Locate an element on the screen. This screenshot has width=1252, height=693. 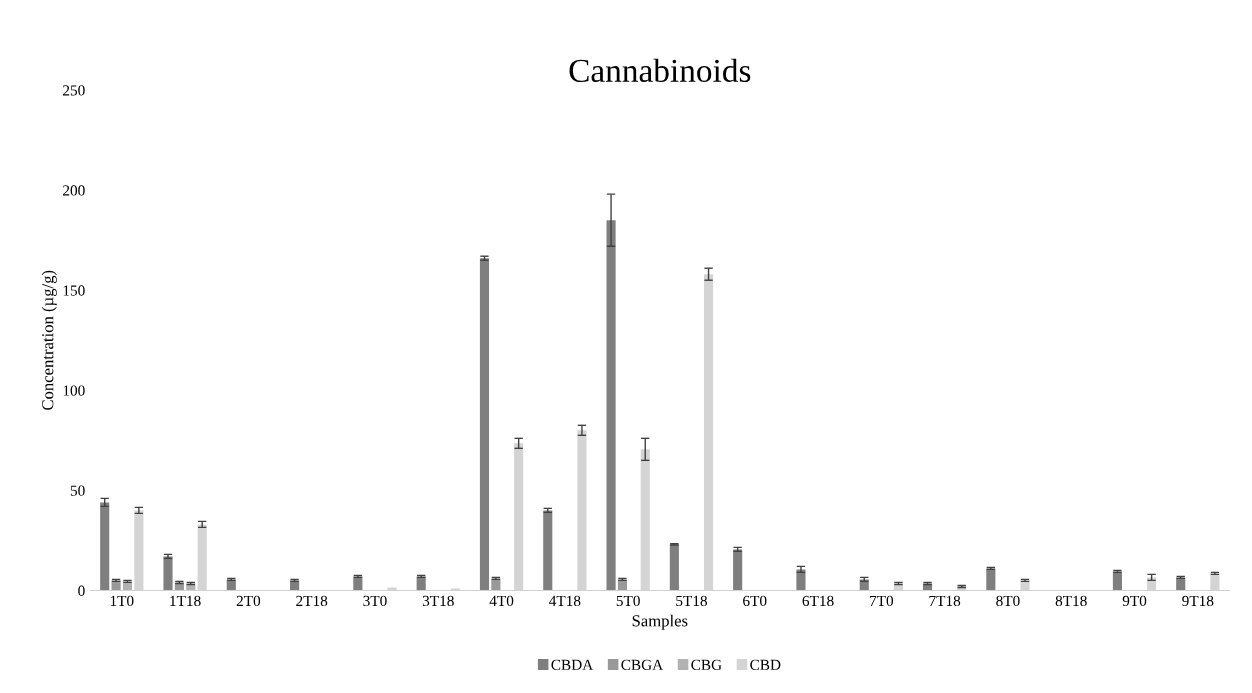
legend-label: CBD is located at coordinates (765, 664).